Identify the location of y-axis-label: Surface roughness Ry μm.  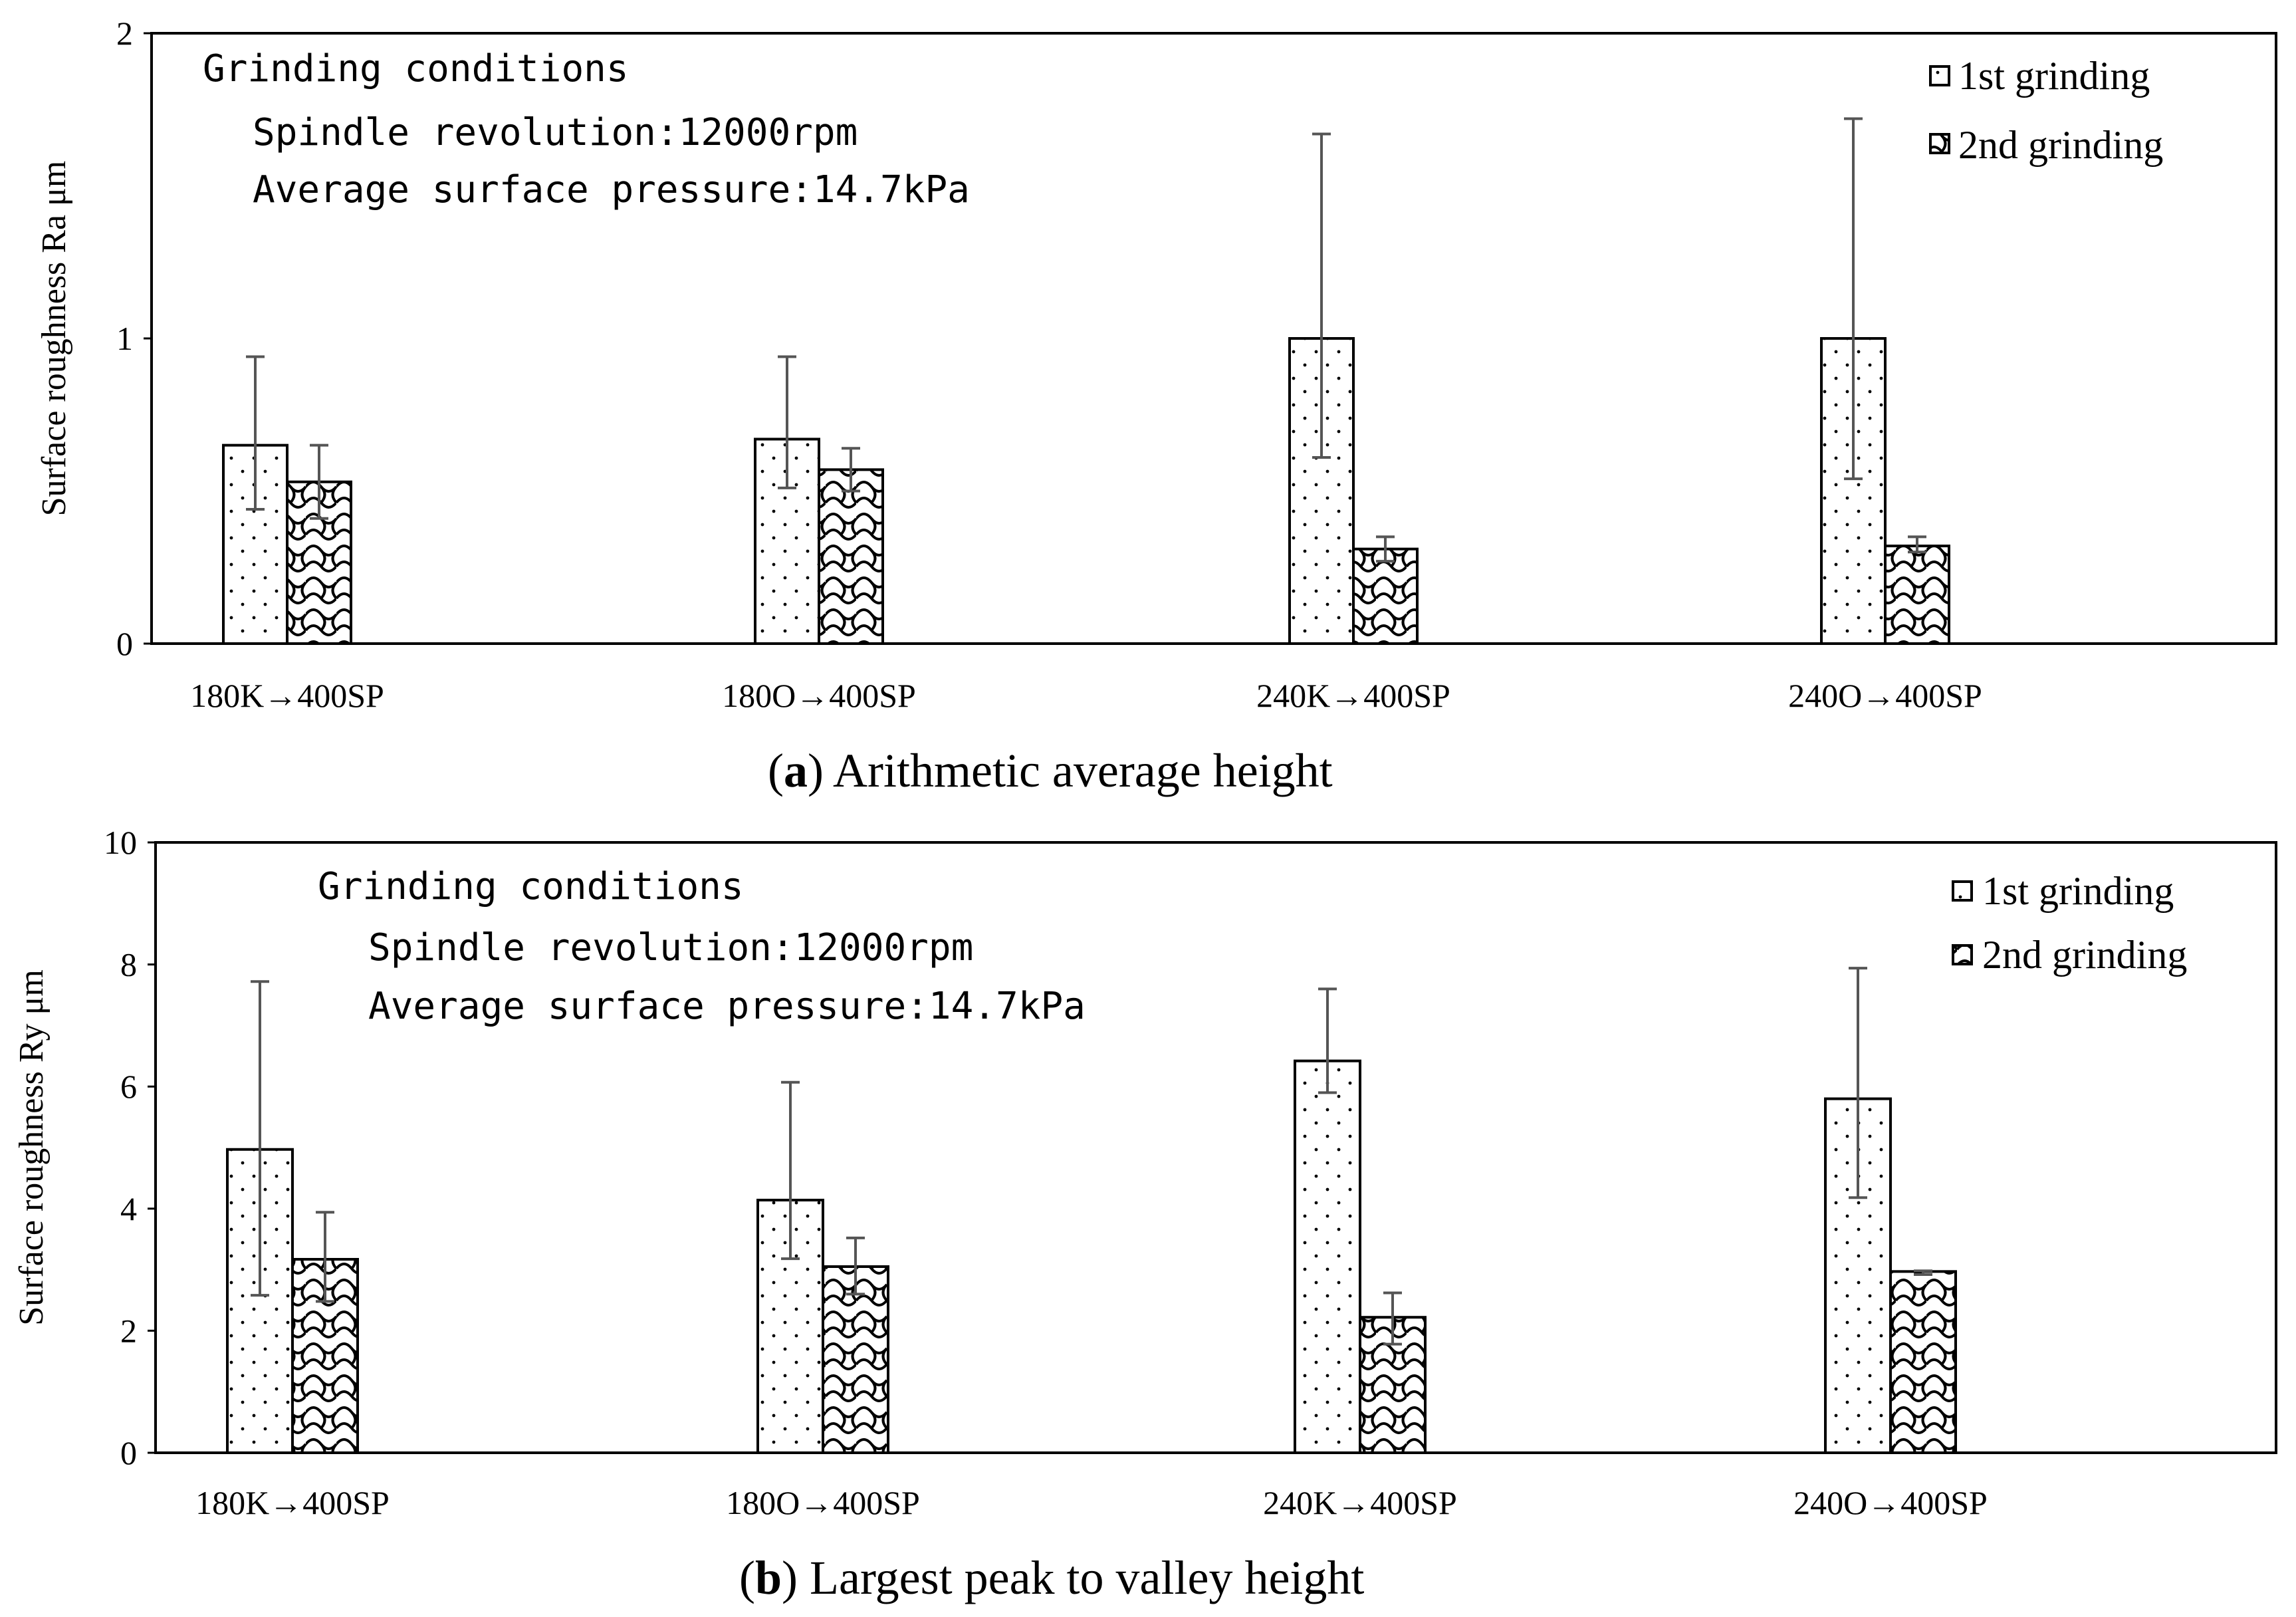
(32, 1147).